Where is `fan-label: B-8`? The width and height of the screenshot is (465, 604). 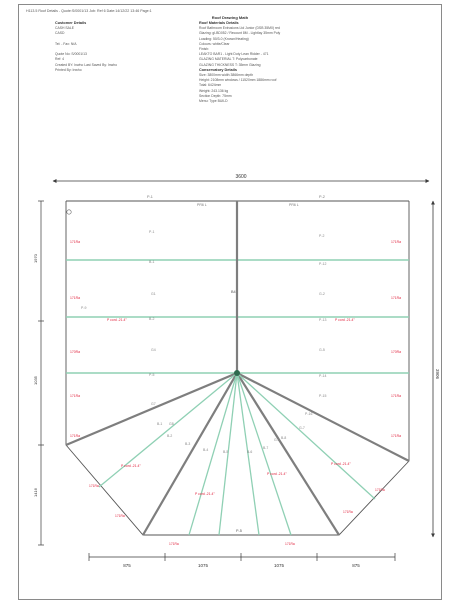 fan-label: B-8 is located at coordinates (283, 438).